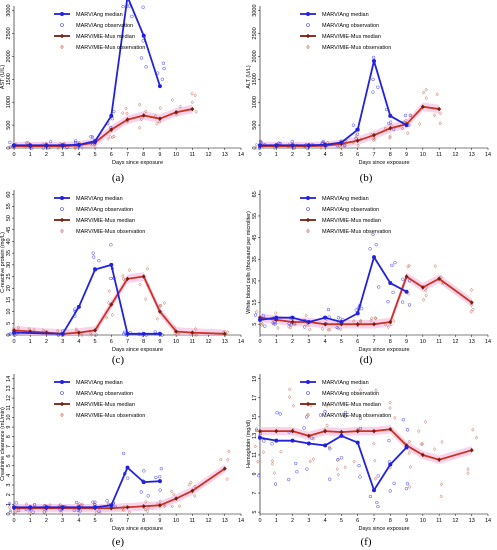  Describe the element at coordinates (9, 230) in the screenshot. I see `y-tick-label: 45` at that location.